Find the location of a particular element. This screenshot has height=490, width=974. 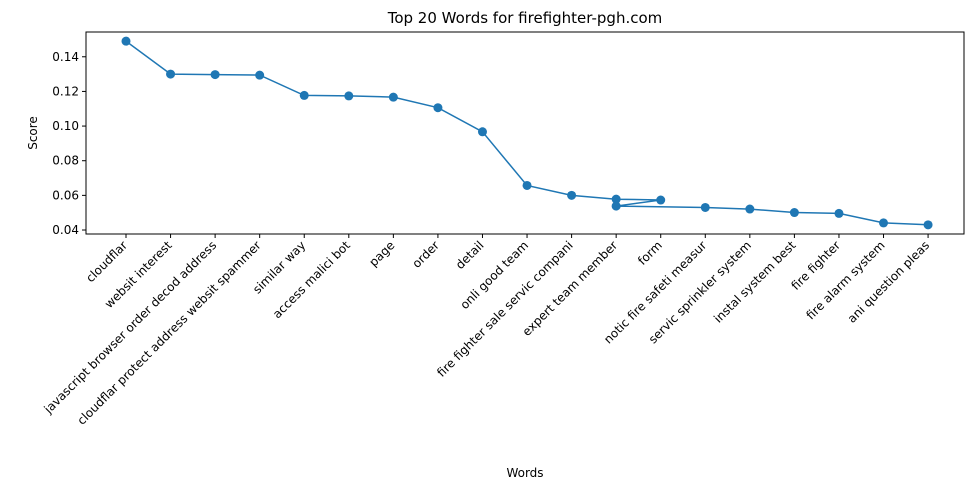

y-tick-label: 0.14 is located at coordinates (65, 57).